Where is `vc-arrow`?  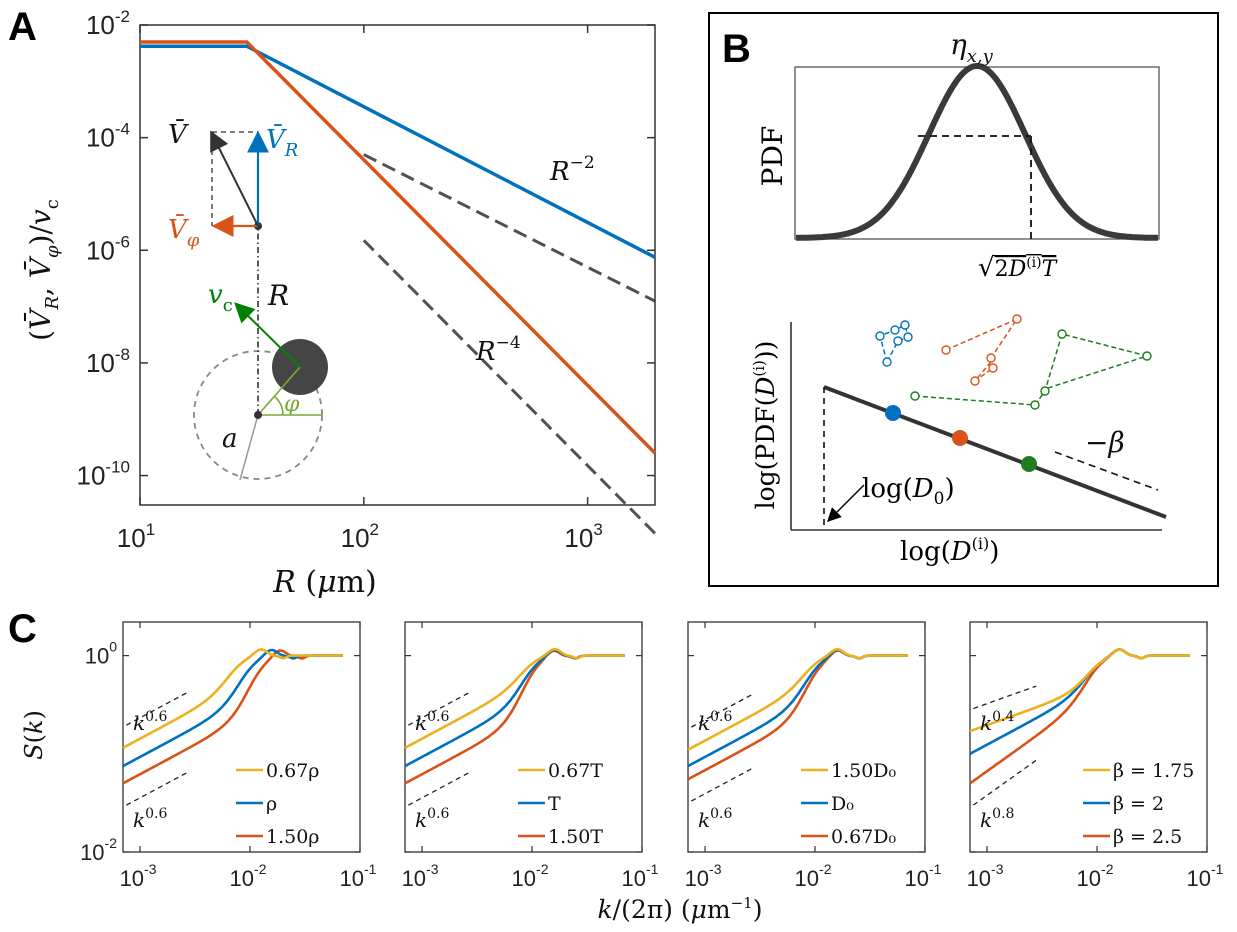
vc-arrow is located at coordinates (267, 335).